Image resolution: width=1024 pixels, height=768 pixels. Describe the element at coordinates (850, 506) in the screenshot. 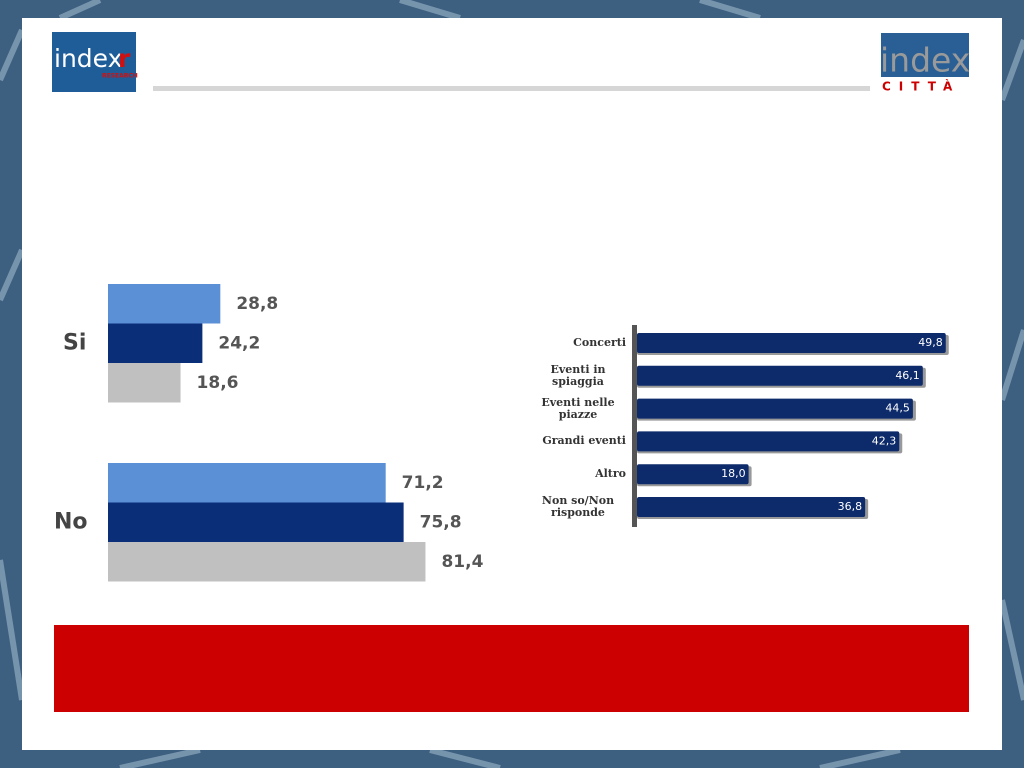

I see `value-label: 36,8` at that location.